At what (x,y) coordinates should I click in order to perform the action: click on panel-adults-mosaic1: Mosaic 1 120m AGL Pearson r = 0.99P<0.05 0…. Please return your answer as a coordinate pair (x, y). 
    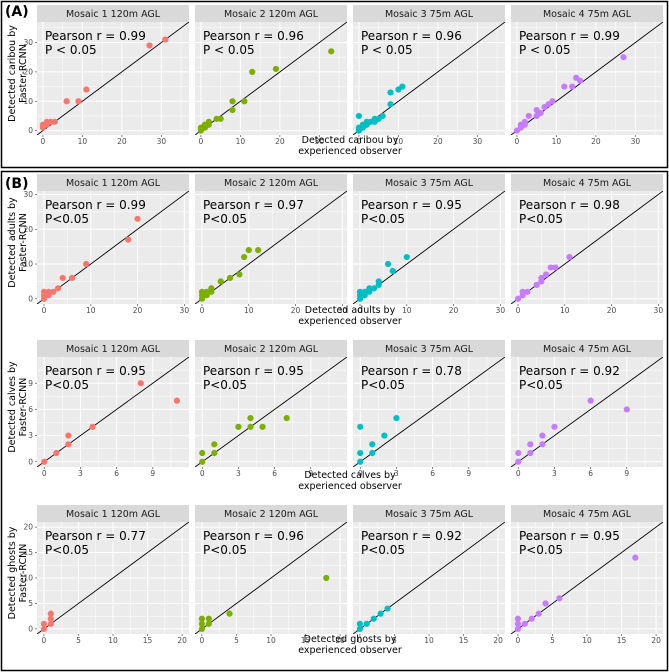
    Looking at the image, I should click on (106, 244).